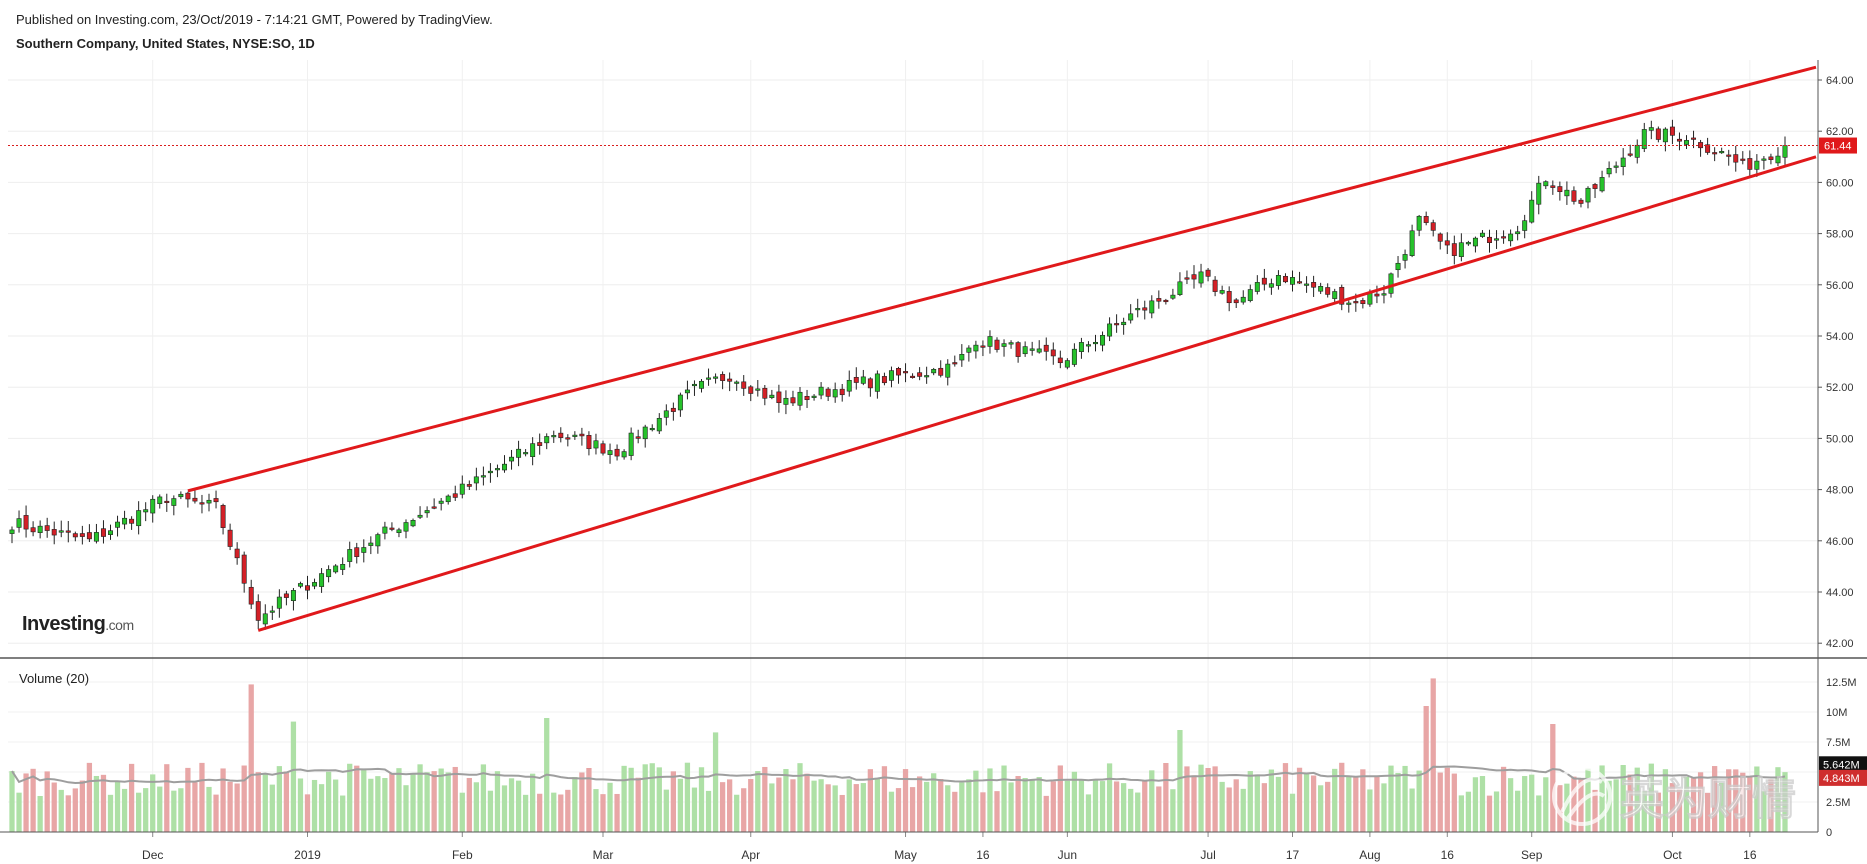 The height and width of the screenshot is (864, 1867). What do you see at coordinates (1840, 286) in the screenshot?
I see `price-tick-label: 56.00` at bounding box center [1840, 286].